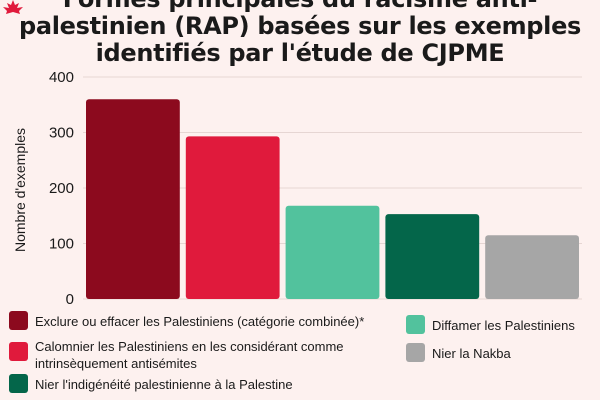 This screenshot has width=600, height=400. What do you see at coordinates (471, 353) in the screenshot?
I see `legend-label: Nier la Nakba` at bounding box center [471, 353].